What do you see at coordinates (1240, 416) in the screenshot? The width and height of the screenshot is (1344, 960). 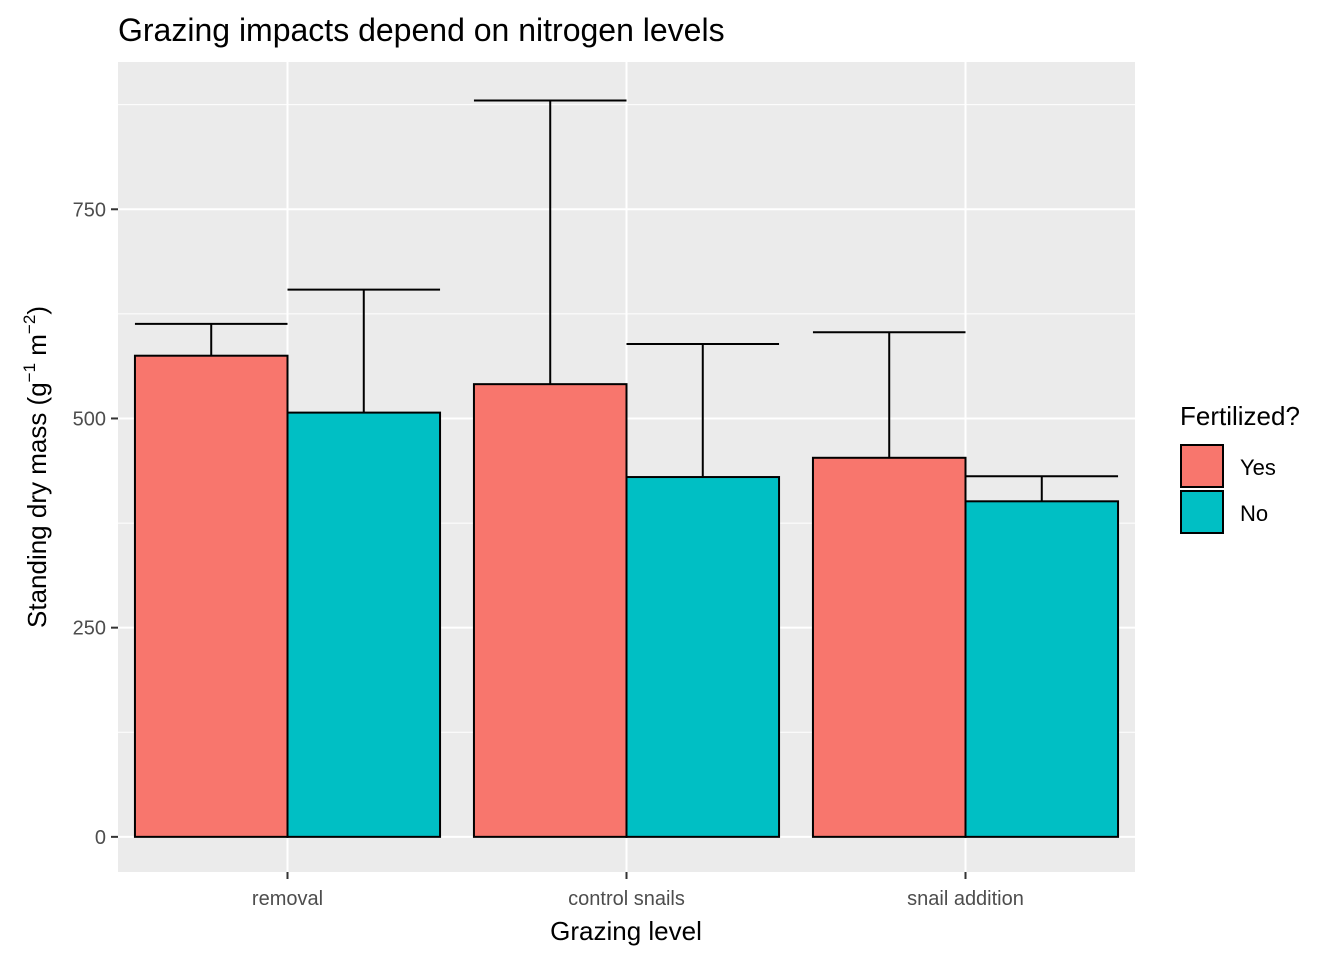 I see `legend-title: Fertilized?` at bounding box center [1240, 416].